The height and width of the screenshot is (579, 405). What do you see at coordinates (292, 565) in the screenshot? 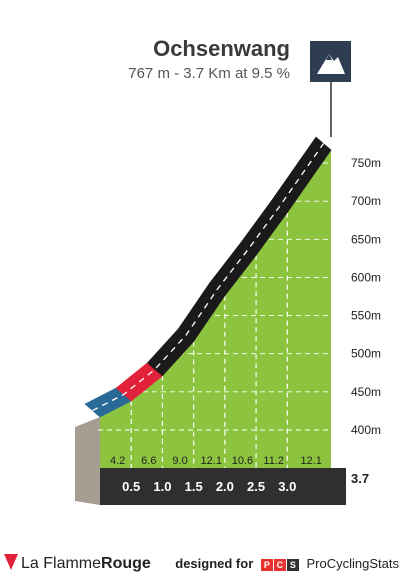
I see `pcs-logo-s: S` at bounding box center [292, 565].